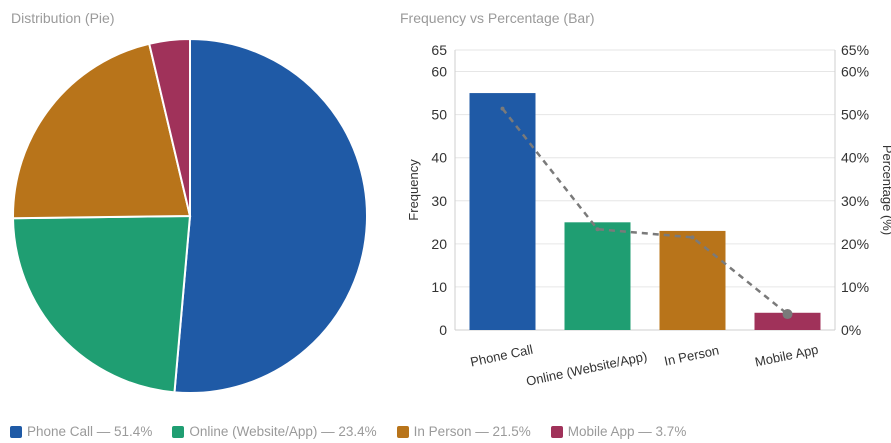 The image size is (891, 443). What do you see at coordinates (855, 72) in the screenshot?
I see `y-tick-label-right: 60%` at bounding box center [855, 72].